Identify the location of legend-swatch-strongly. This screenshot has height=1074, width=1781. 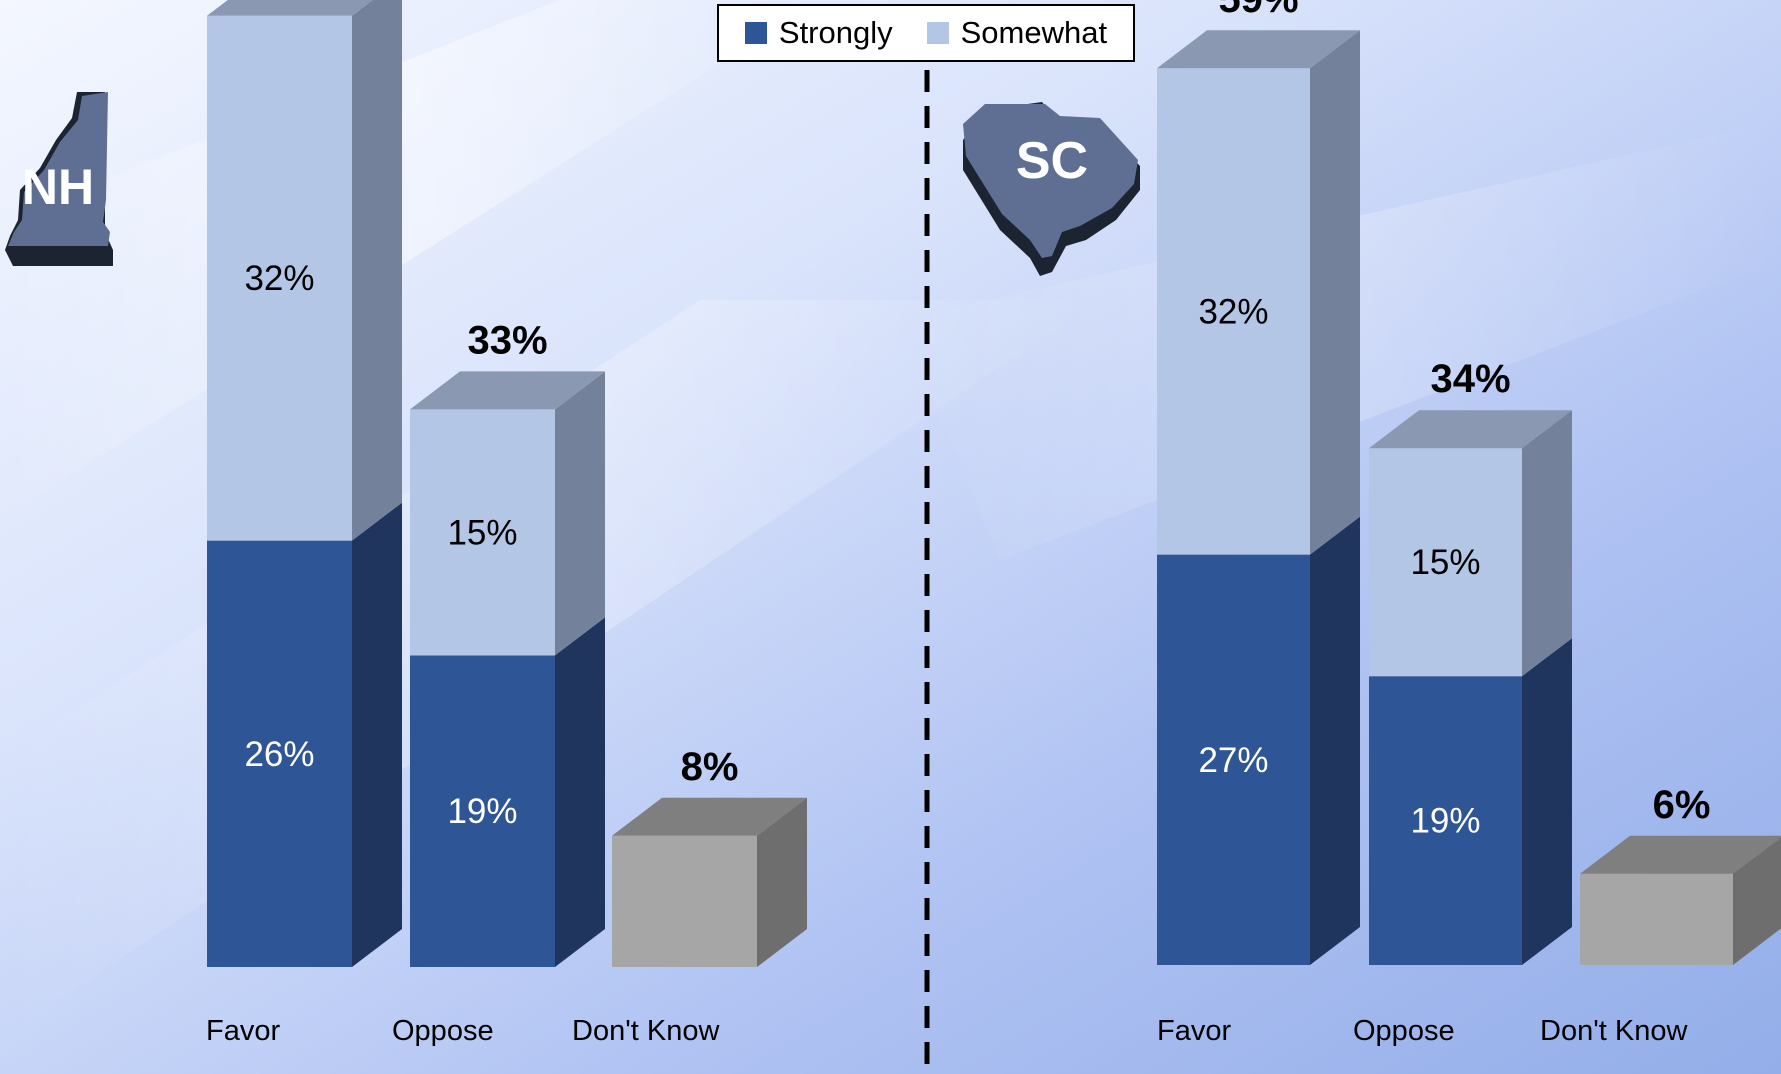
(755, 33).